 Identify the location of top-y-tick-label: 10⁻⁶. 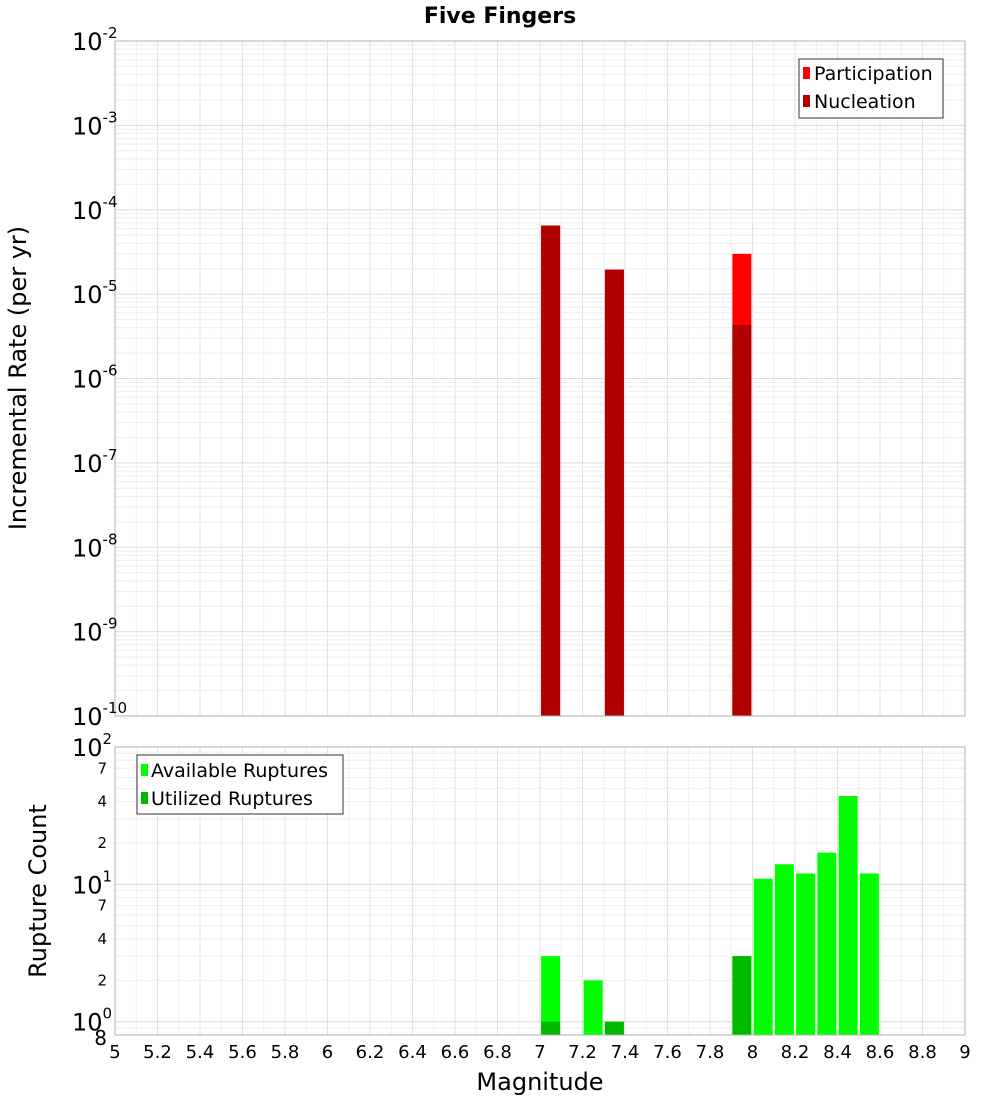
(95, 378).